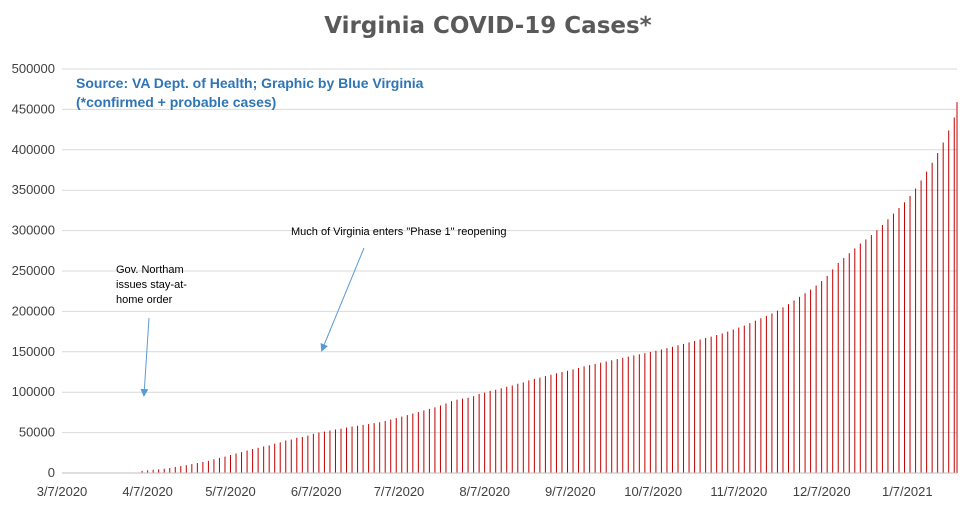 The width and height of the screenshot is (960, 512). Describe the element at coordinates (487, 26) in the screenshot. I see `chart-title: Virginia COVID-19 Cases*` at that location.